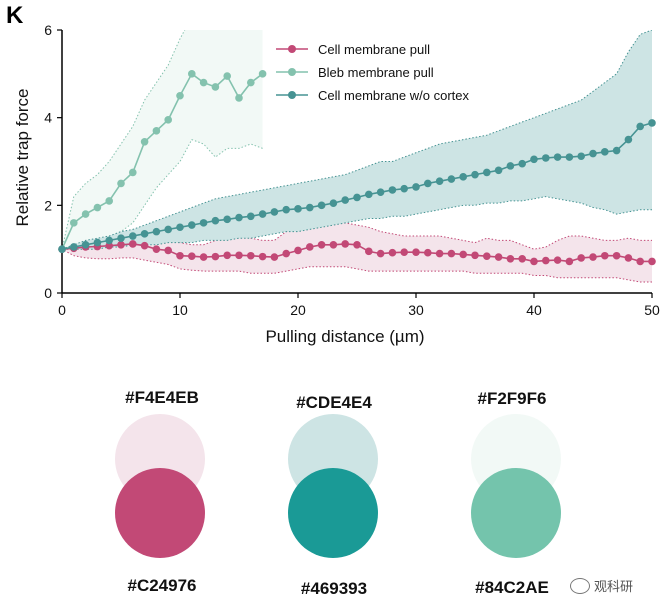  Describe the element at coordinates (416, 310) in the screenshot. I see `x-tick-label-30: 30` at that location.